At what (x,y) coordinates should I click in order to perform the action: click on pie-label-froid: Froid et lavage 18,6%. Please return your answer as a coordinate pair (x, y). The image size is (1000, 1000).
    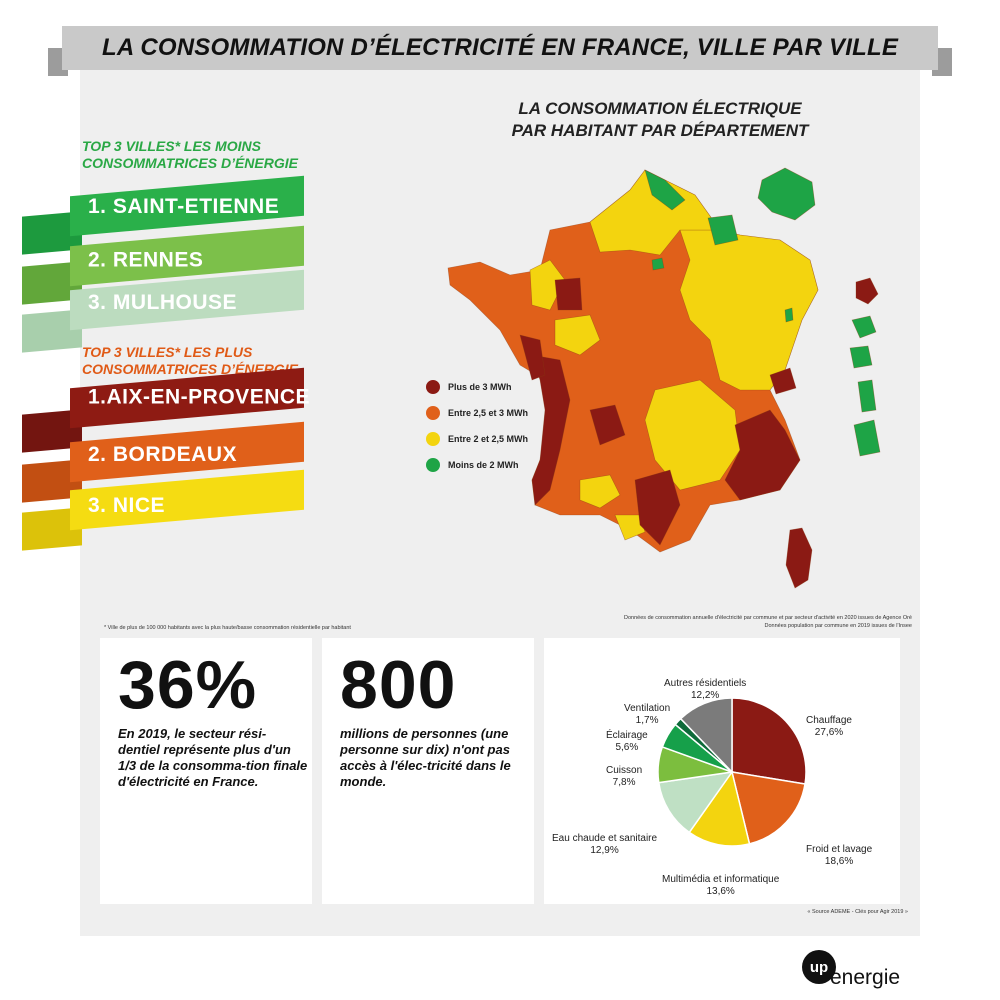
    Looking at the image, I should click on (839, 856).